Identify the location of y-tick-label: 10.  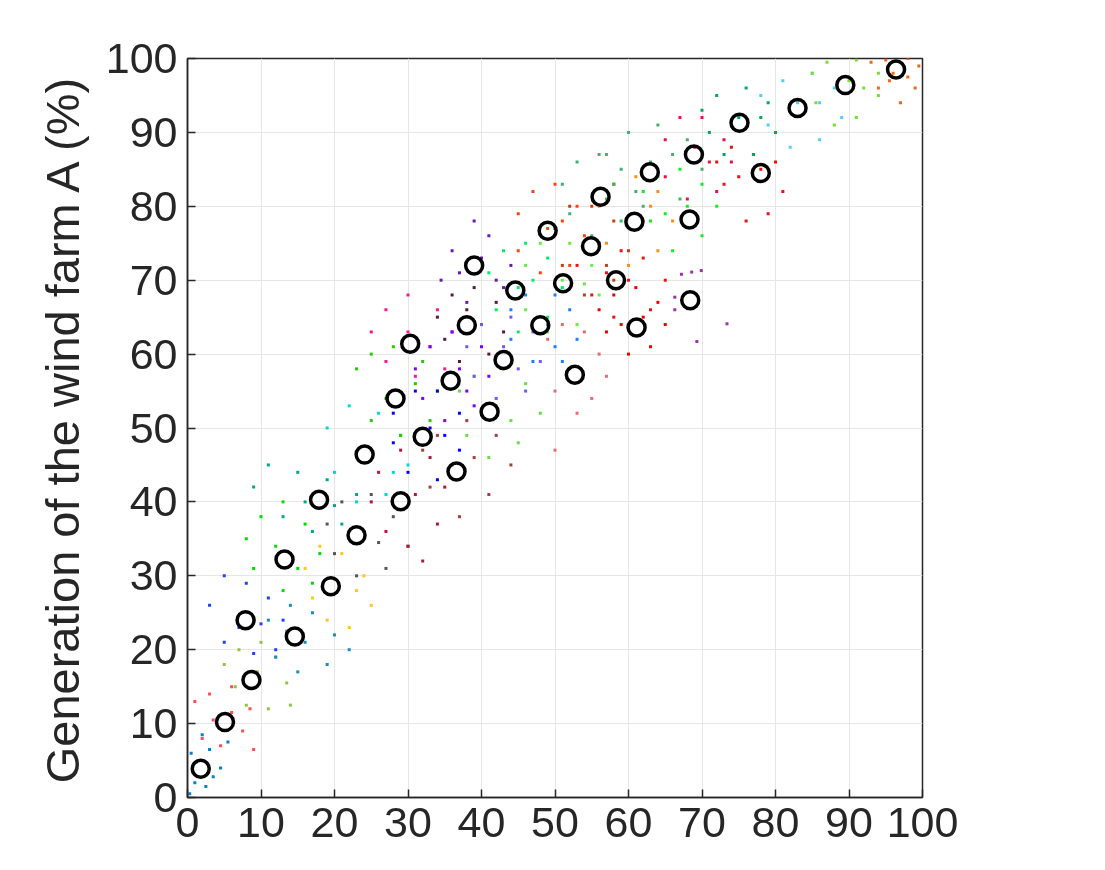
(153, 723).